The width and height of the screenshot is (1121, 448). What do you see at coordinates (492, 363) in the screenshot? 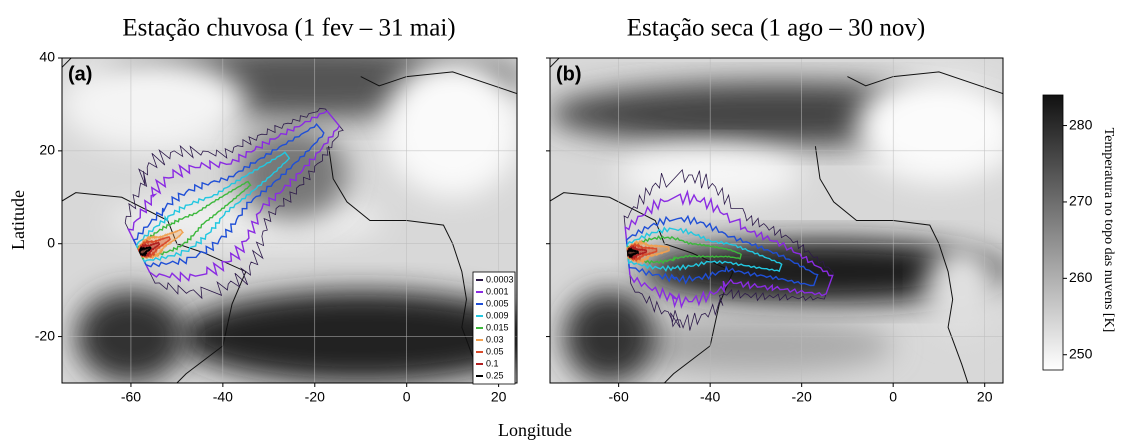
I see `legend-label: 0.1` at bounding box center [492, 363].